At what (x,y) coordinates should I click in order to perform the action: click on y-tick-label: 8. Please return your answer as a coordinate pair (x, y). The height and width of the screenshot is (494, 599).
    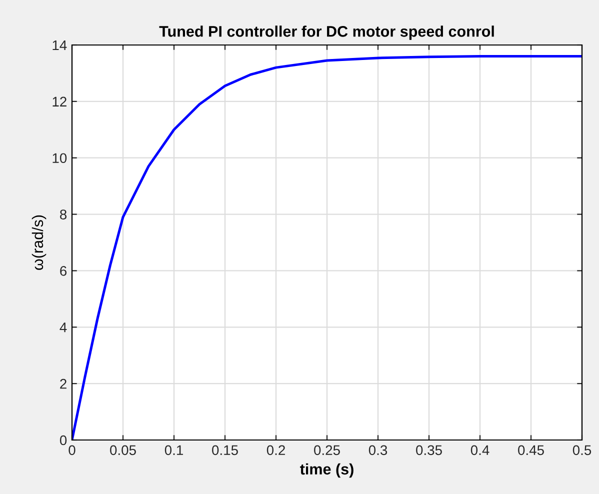
    Looking at the image, I should click on (63, 215).